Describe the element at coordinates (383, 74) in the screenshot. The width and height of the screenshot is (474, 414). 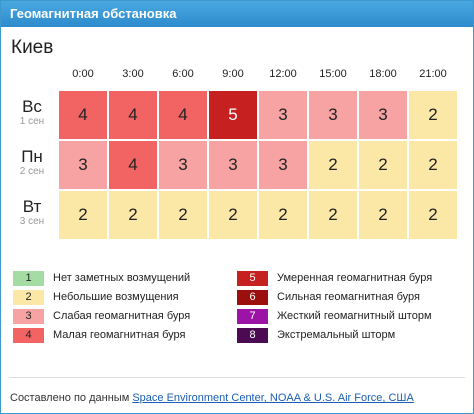
I see `time-label: 18:00` at that location.